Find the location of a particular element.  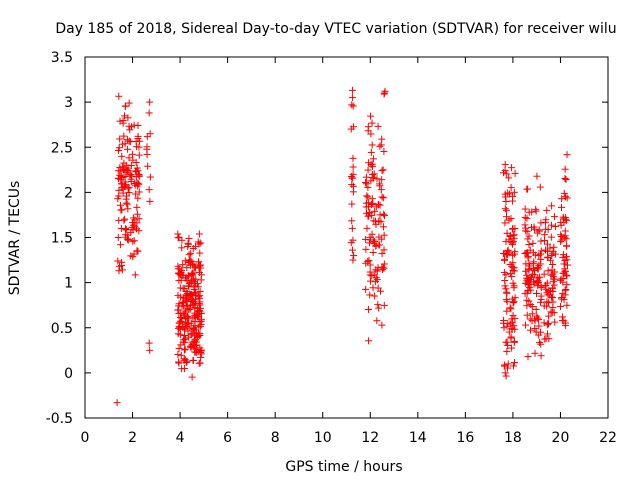

x-tick-label: 14 is located at coordinates (418, 438).